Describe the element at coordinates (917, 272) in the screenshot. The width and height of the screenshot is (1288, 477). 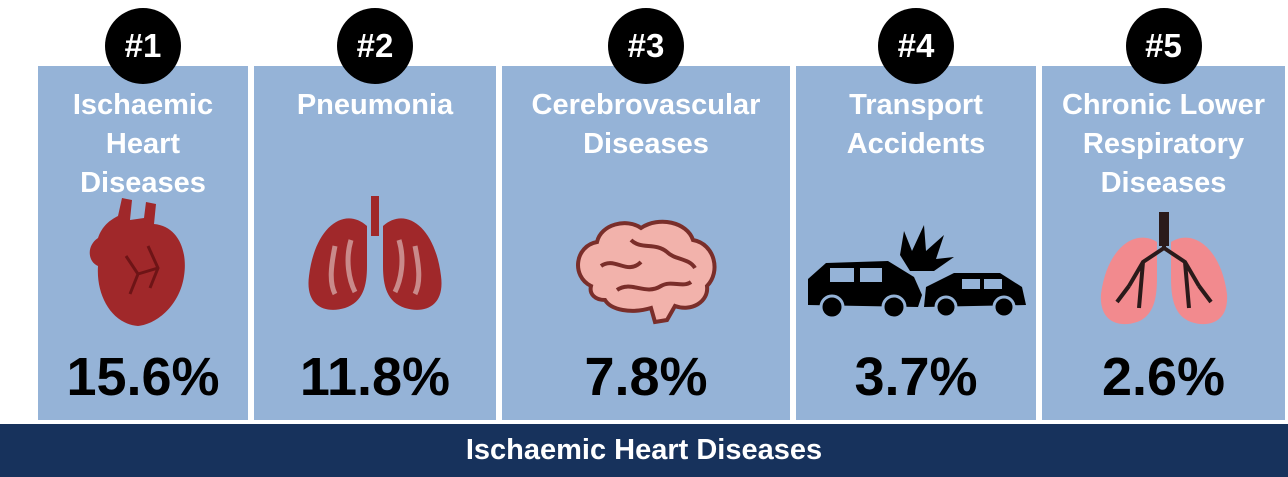
I see `crash-icon` at that location.